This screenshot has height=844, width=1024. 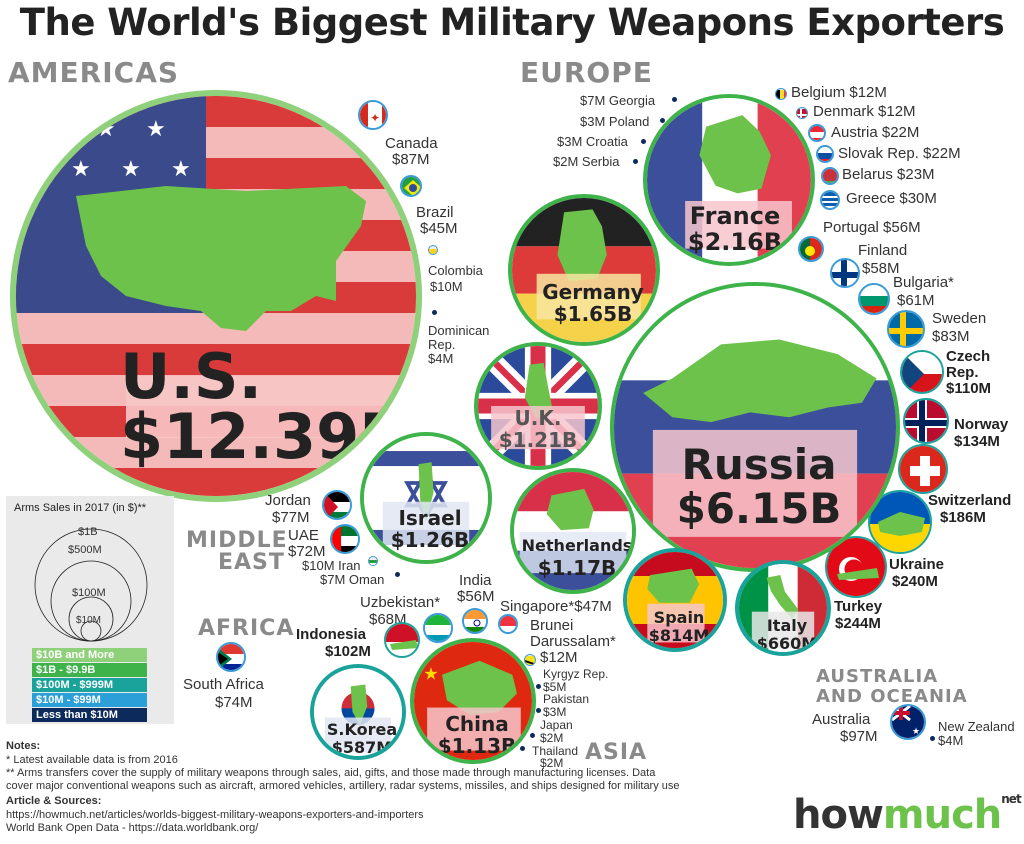 I want to click on israel-flag-icon, so click(x=426, y=498).